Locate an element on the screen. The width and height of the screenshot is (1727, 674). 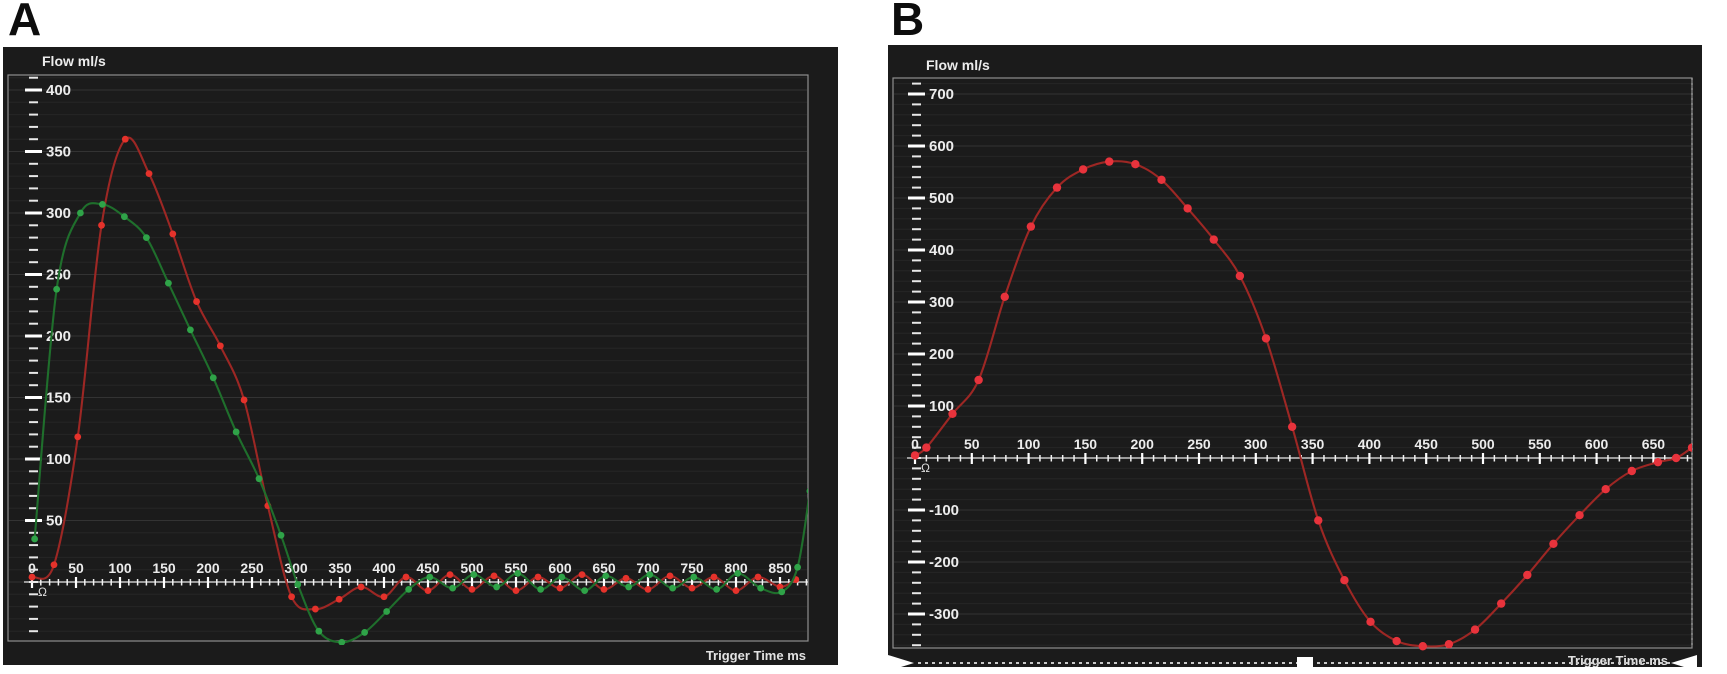
x-axis-tick-label: 800 is located at coordinates (736, 568).